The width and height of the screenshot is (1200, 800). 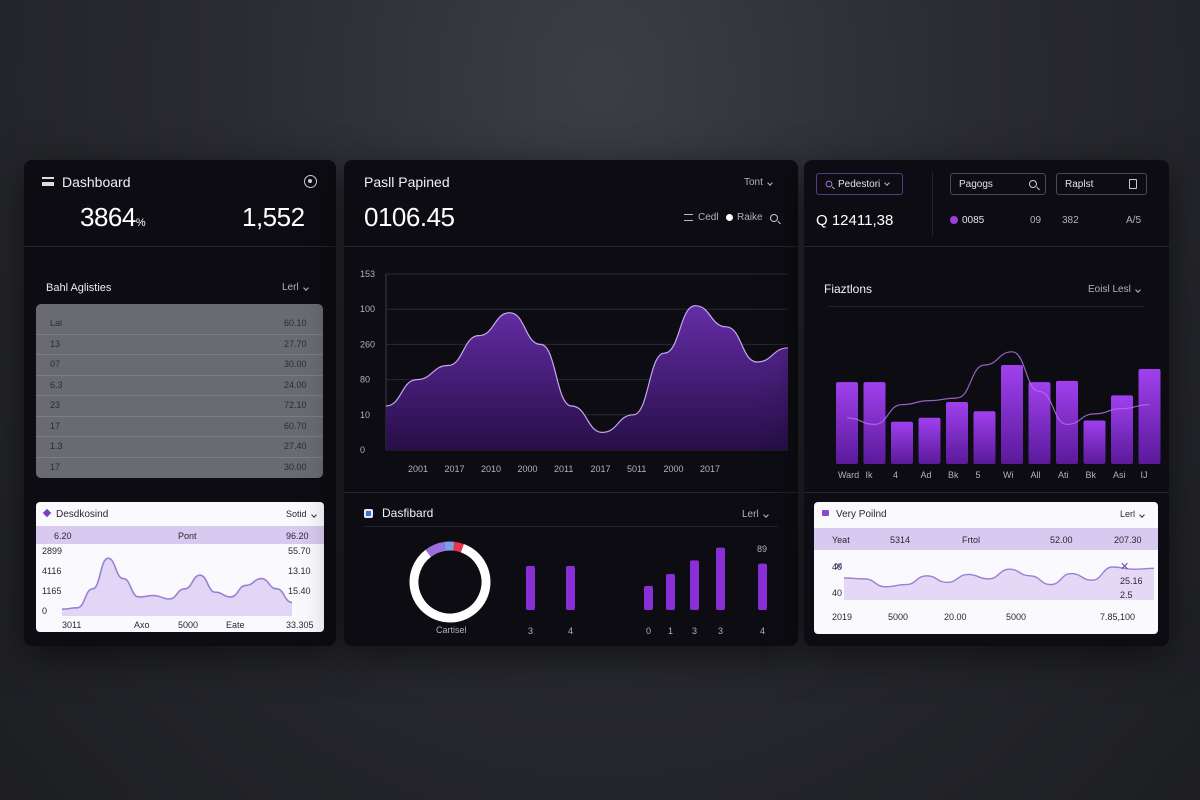 What do you see at coordinates (762, 549) in the screenshot?
I see `bar-top-label: 89` at bounding box center [762, 549].